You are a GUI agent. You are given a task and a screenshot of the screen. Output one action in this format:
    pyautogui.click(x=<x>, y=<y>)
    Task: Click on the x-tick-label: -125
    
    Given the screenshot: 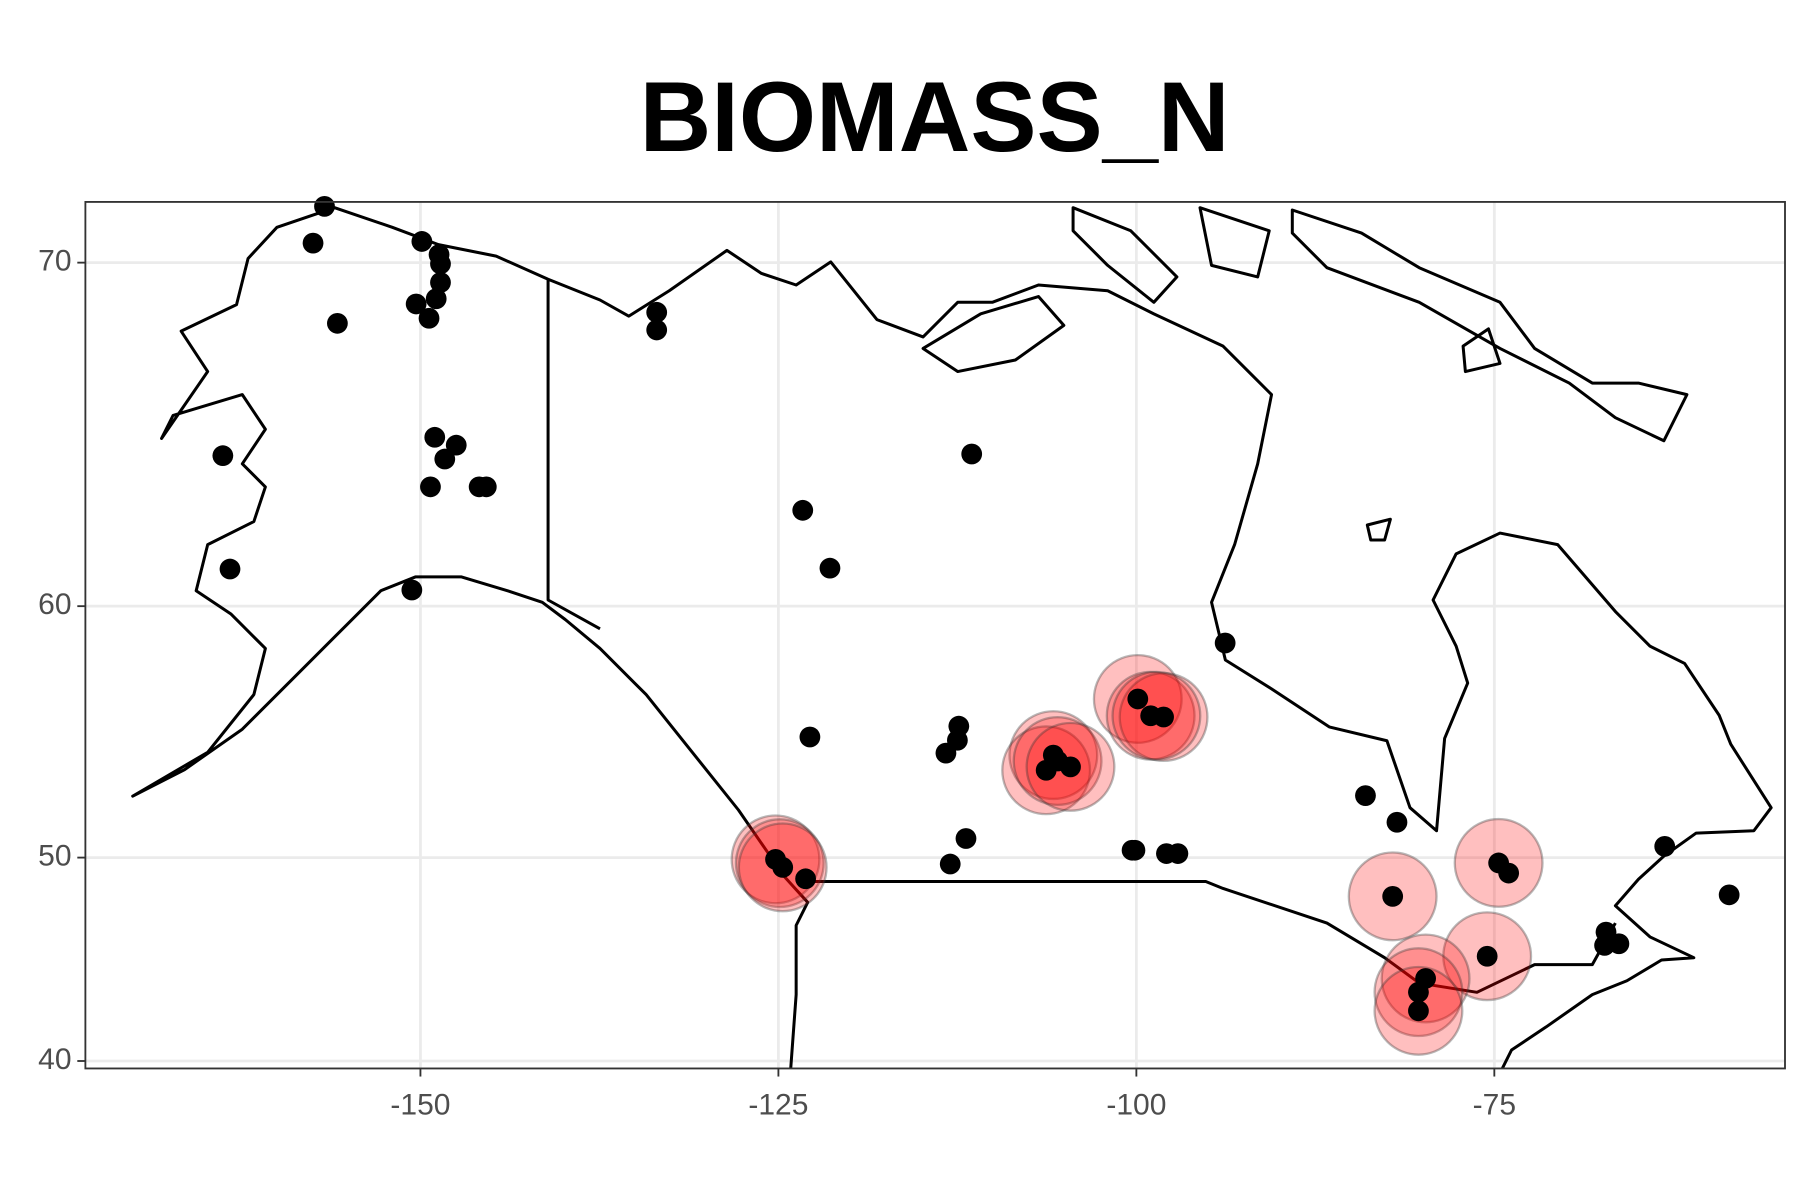 What is the action you would take?
    pyautogui.click(x=778, y=1104)
    